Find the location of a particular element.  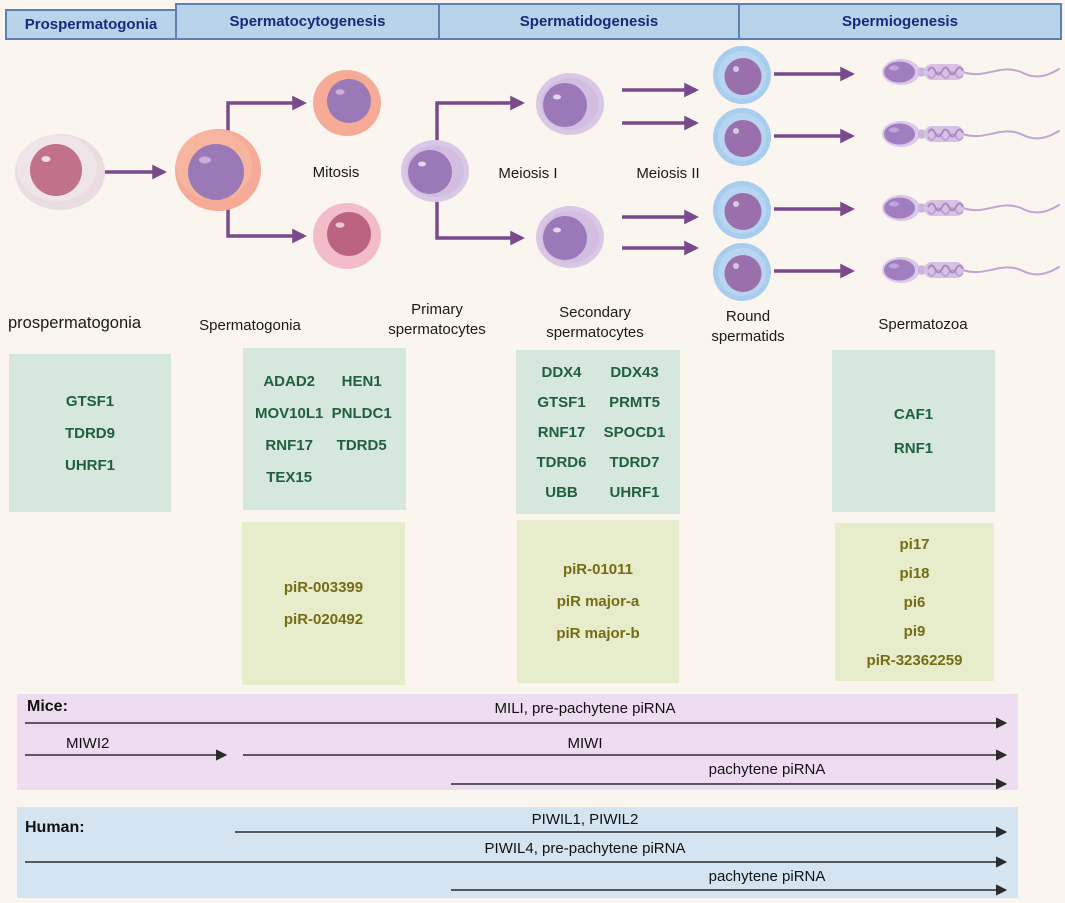

meiosis-2-label: Meiosis II is located at coordinates (668, 173).